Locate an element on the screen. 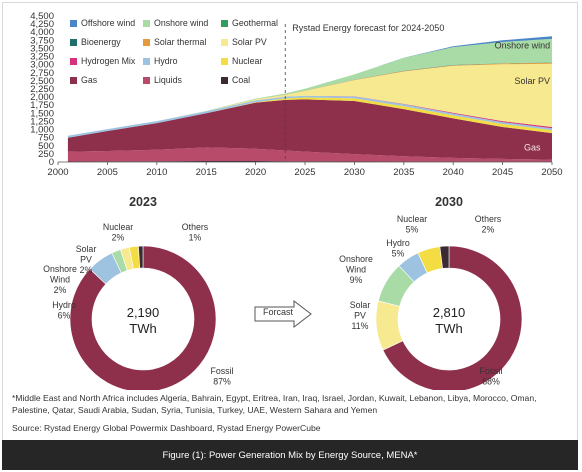 The width and height of the screenshot is (582, 472). legend-label-hydro: Hydro is located at coordinates (166, 61).